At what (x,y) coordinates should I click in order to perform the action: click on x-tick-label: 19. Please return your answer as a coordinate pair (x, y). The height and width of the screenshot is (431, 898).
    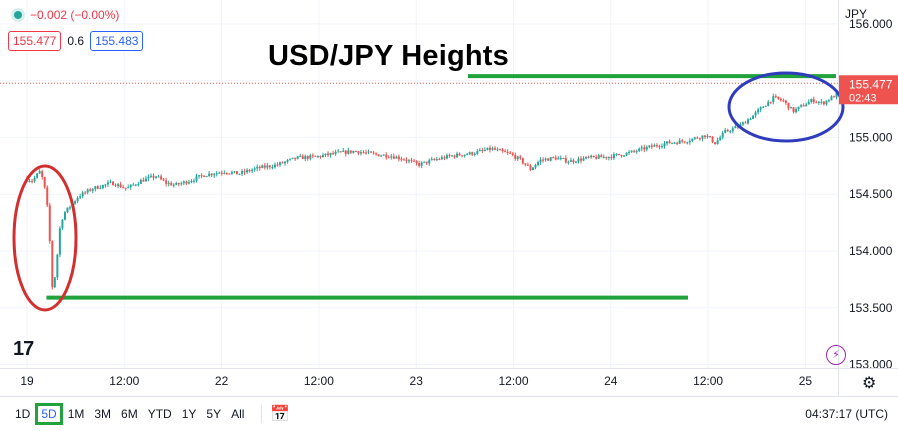
    Looking at the image, I should click on (27, 381).